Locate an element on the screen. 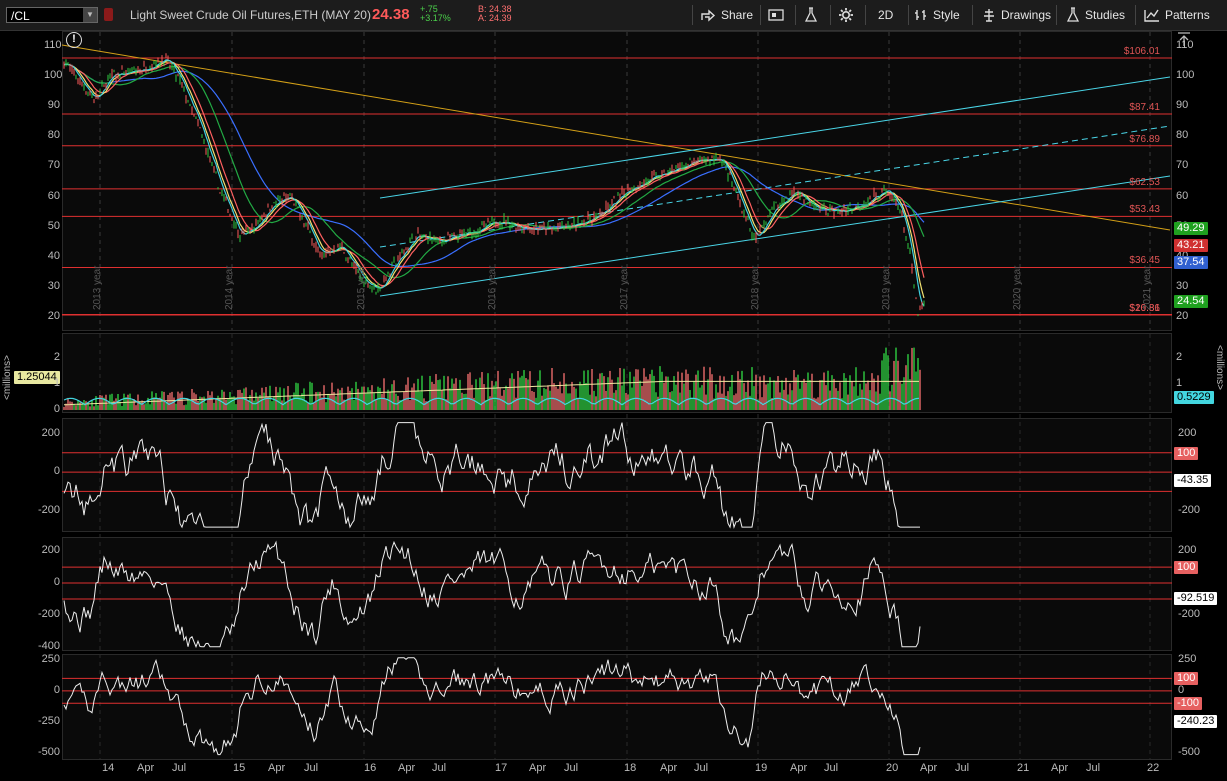 The height and width of the screenshot is (781, 1227). settings-button is located at coordinates (846, 15).